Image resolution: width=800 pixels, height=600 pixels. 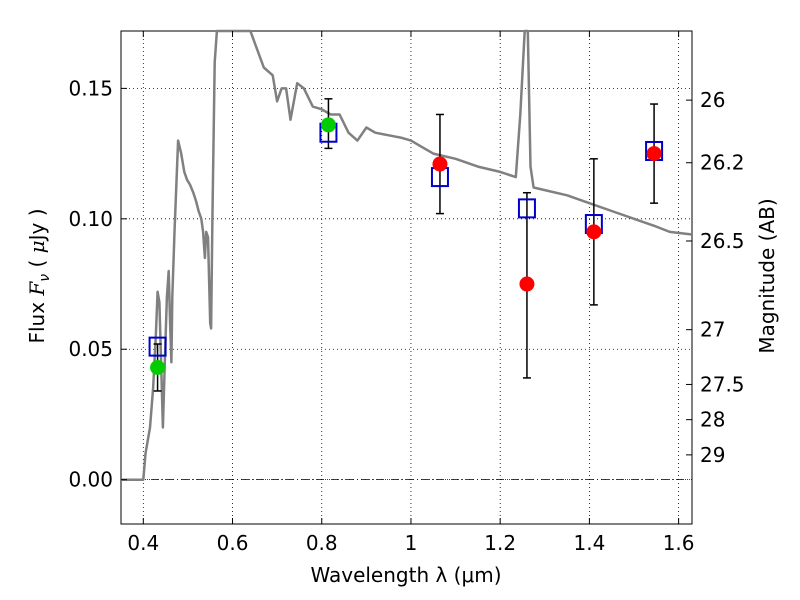 I want to click on y-axis-label-part: Jy ), so click(x=37, y=225).